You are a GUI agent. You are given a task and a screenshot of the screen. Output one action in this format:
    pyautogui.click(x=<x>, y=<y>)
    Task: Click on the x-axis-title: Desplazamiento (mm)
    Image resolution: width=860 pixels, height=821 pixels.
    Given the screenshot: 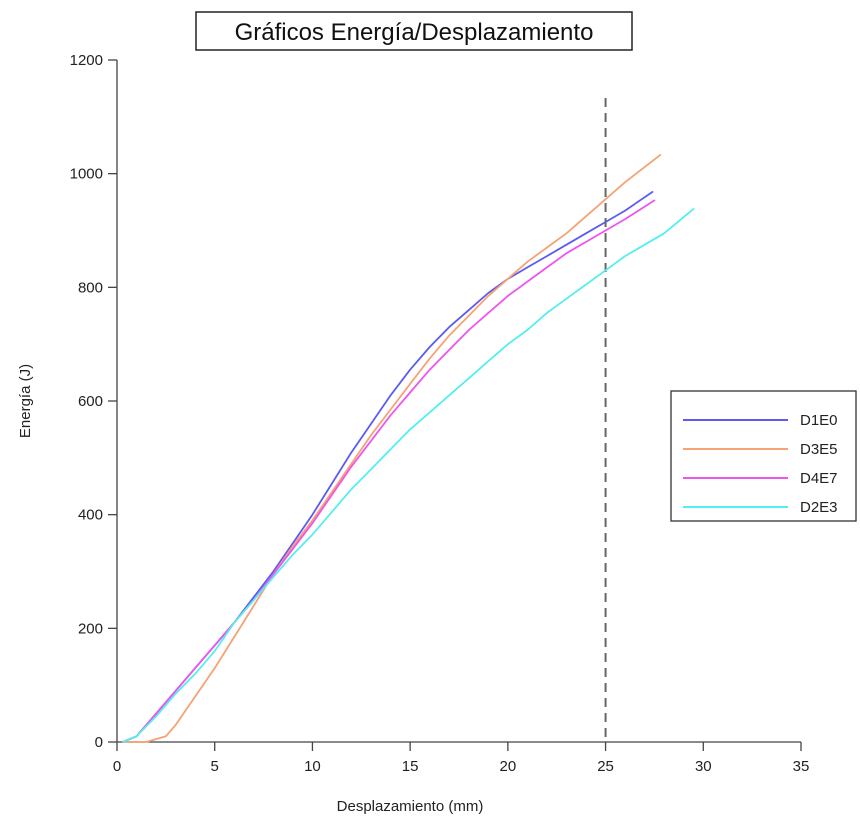 What is the action you would take?
    pyautogui.click(x=410, y=806)
    